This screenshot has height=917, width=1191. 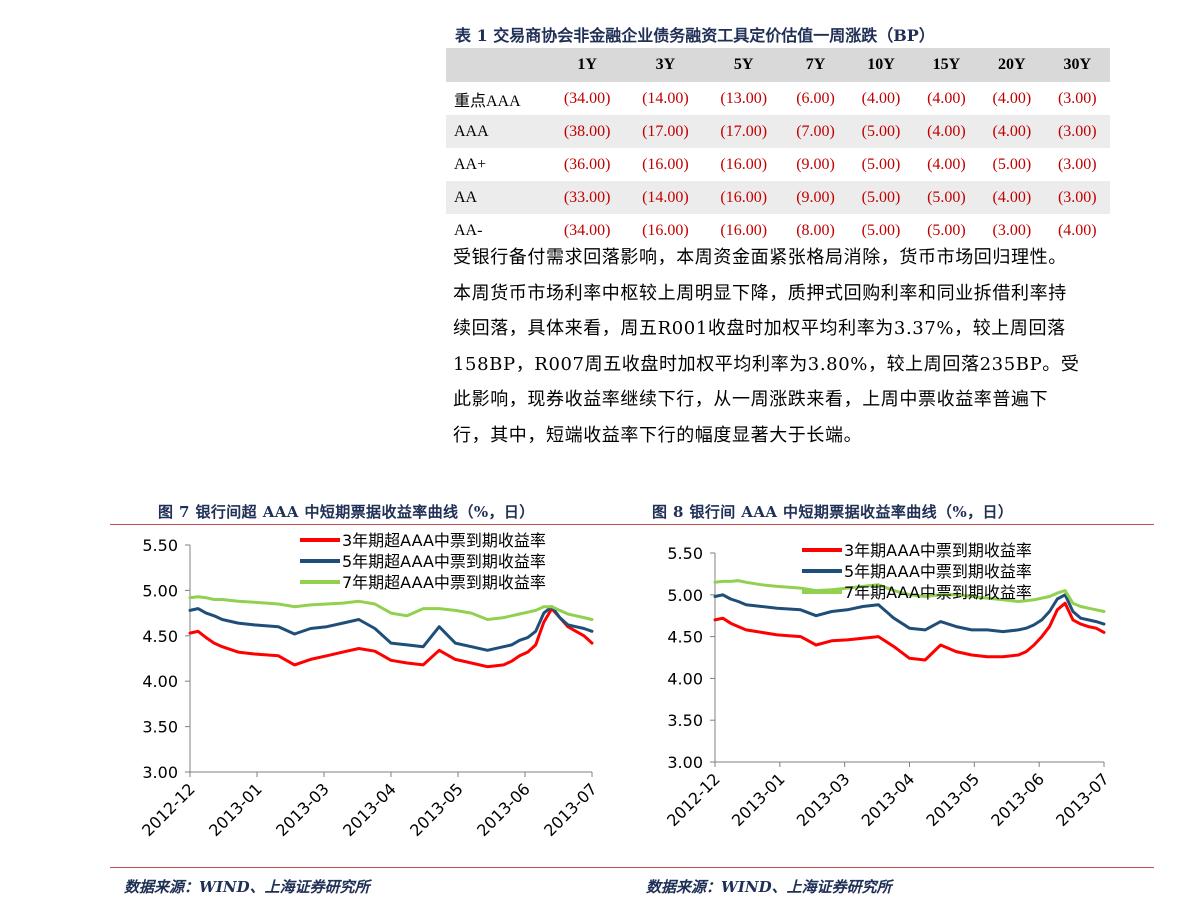 I want to click on table-header-cell: 5Y, so click(x=743, y=65).